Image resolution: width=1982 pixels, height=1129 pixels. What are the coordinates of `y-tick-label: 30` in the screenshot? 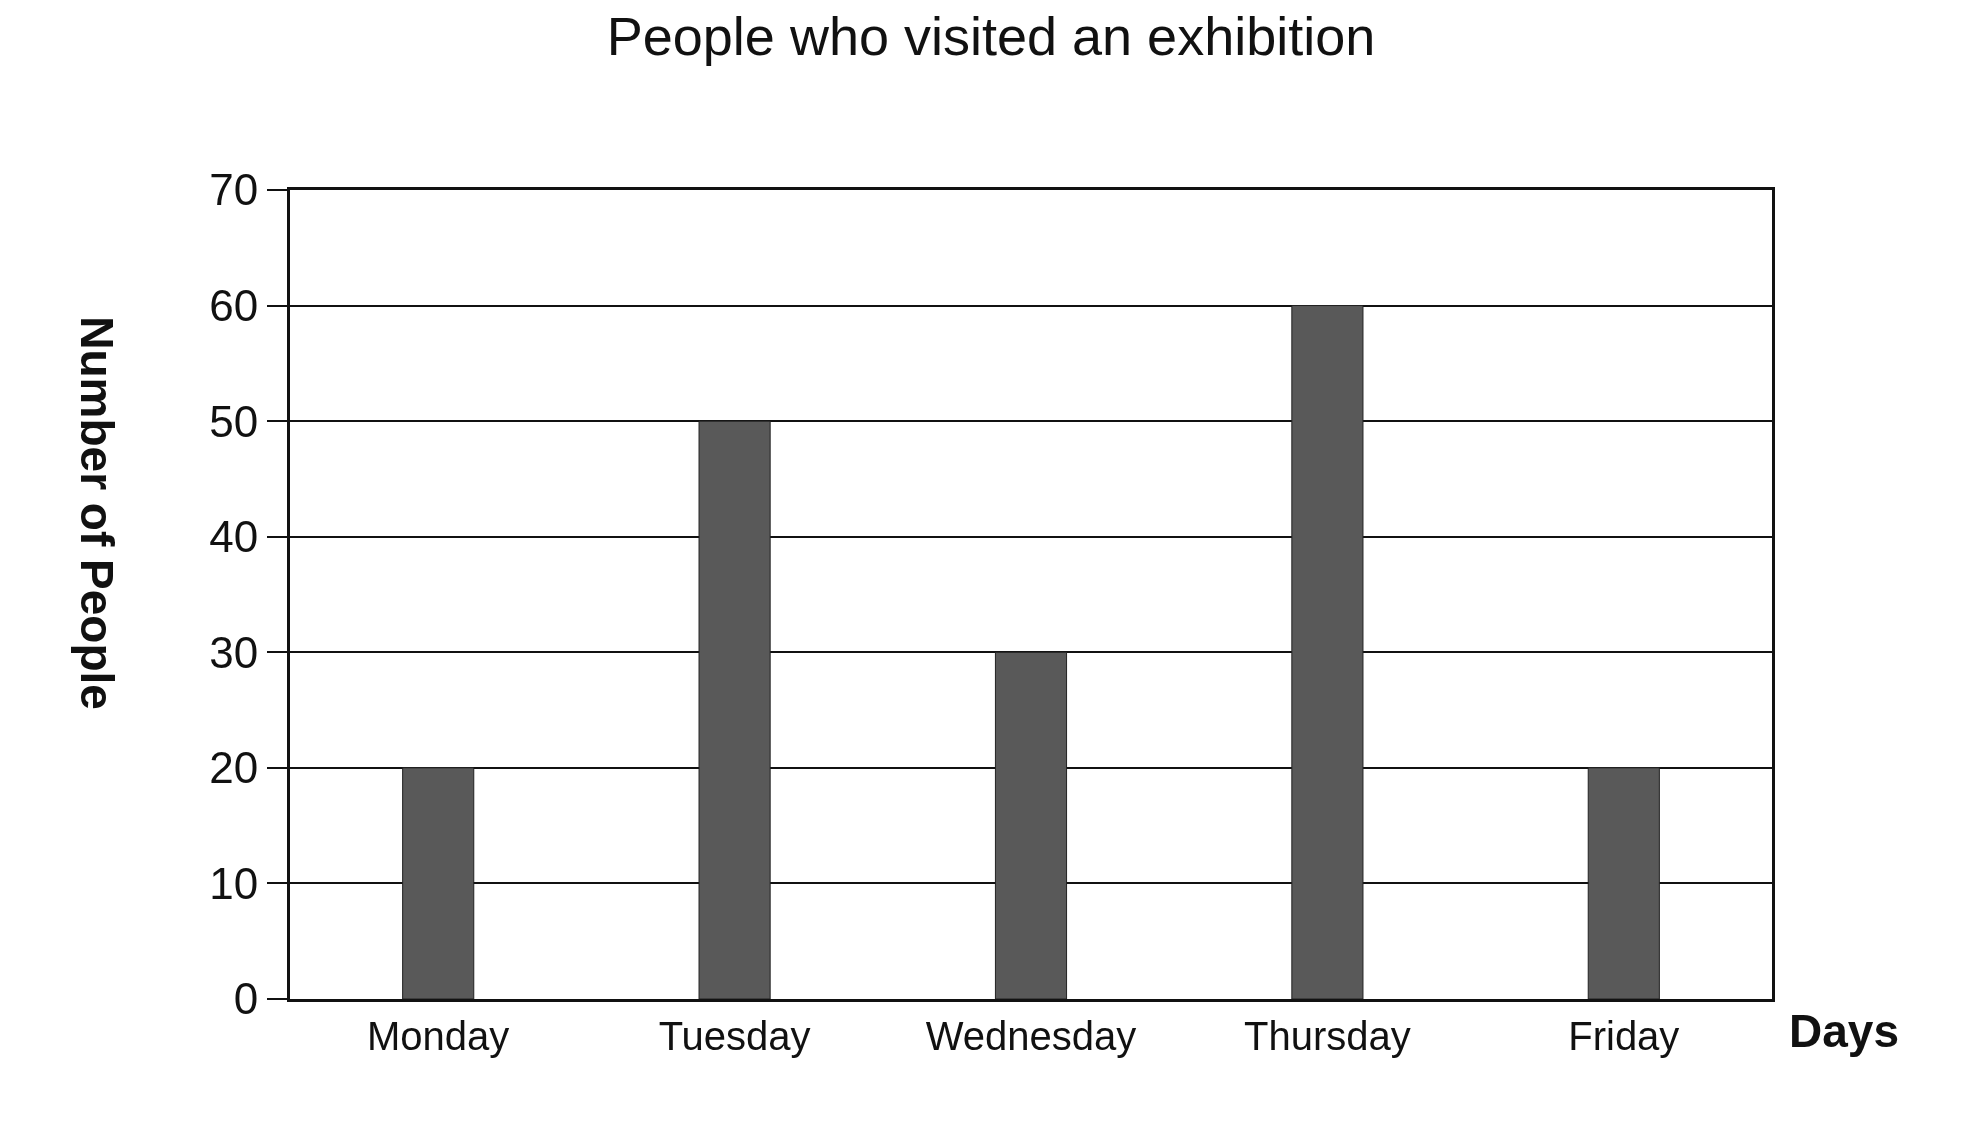 It's located at (234, 652).